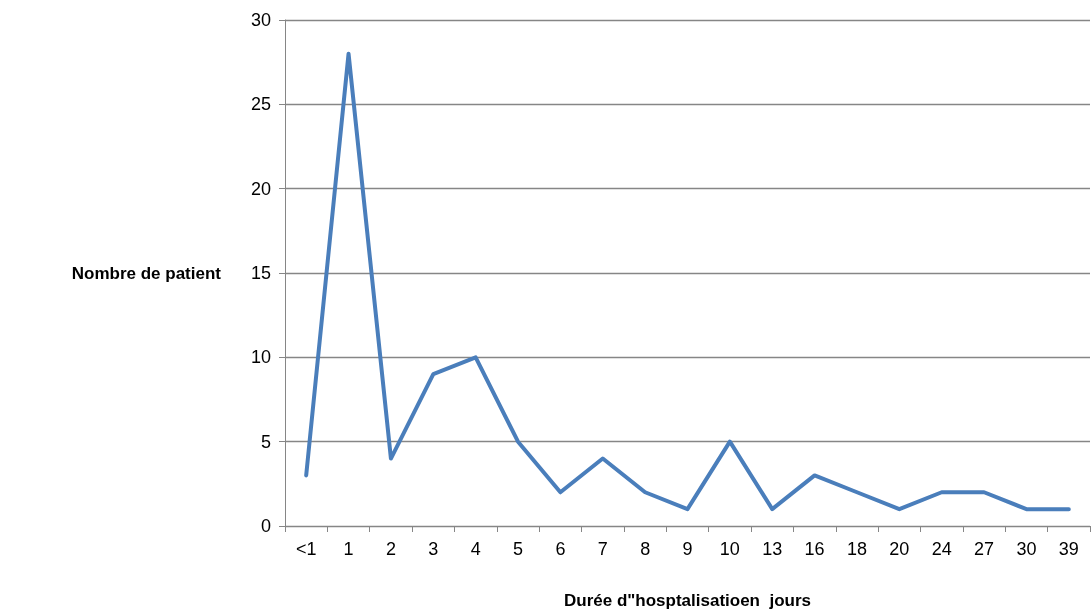 This screenshot has width=1092, height=614. What do you see at coordinates (899, 549) in the screenshot?
I see `x-tick-label: 20` at bounding box center [899, 549].